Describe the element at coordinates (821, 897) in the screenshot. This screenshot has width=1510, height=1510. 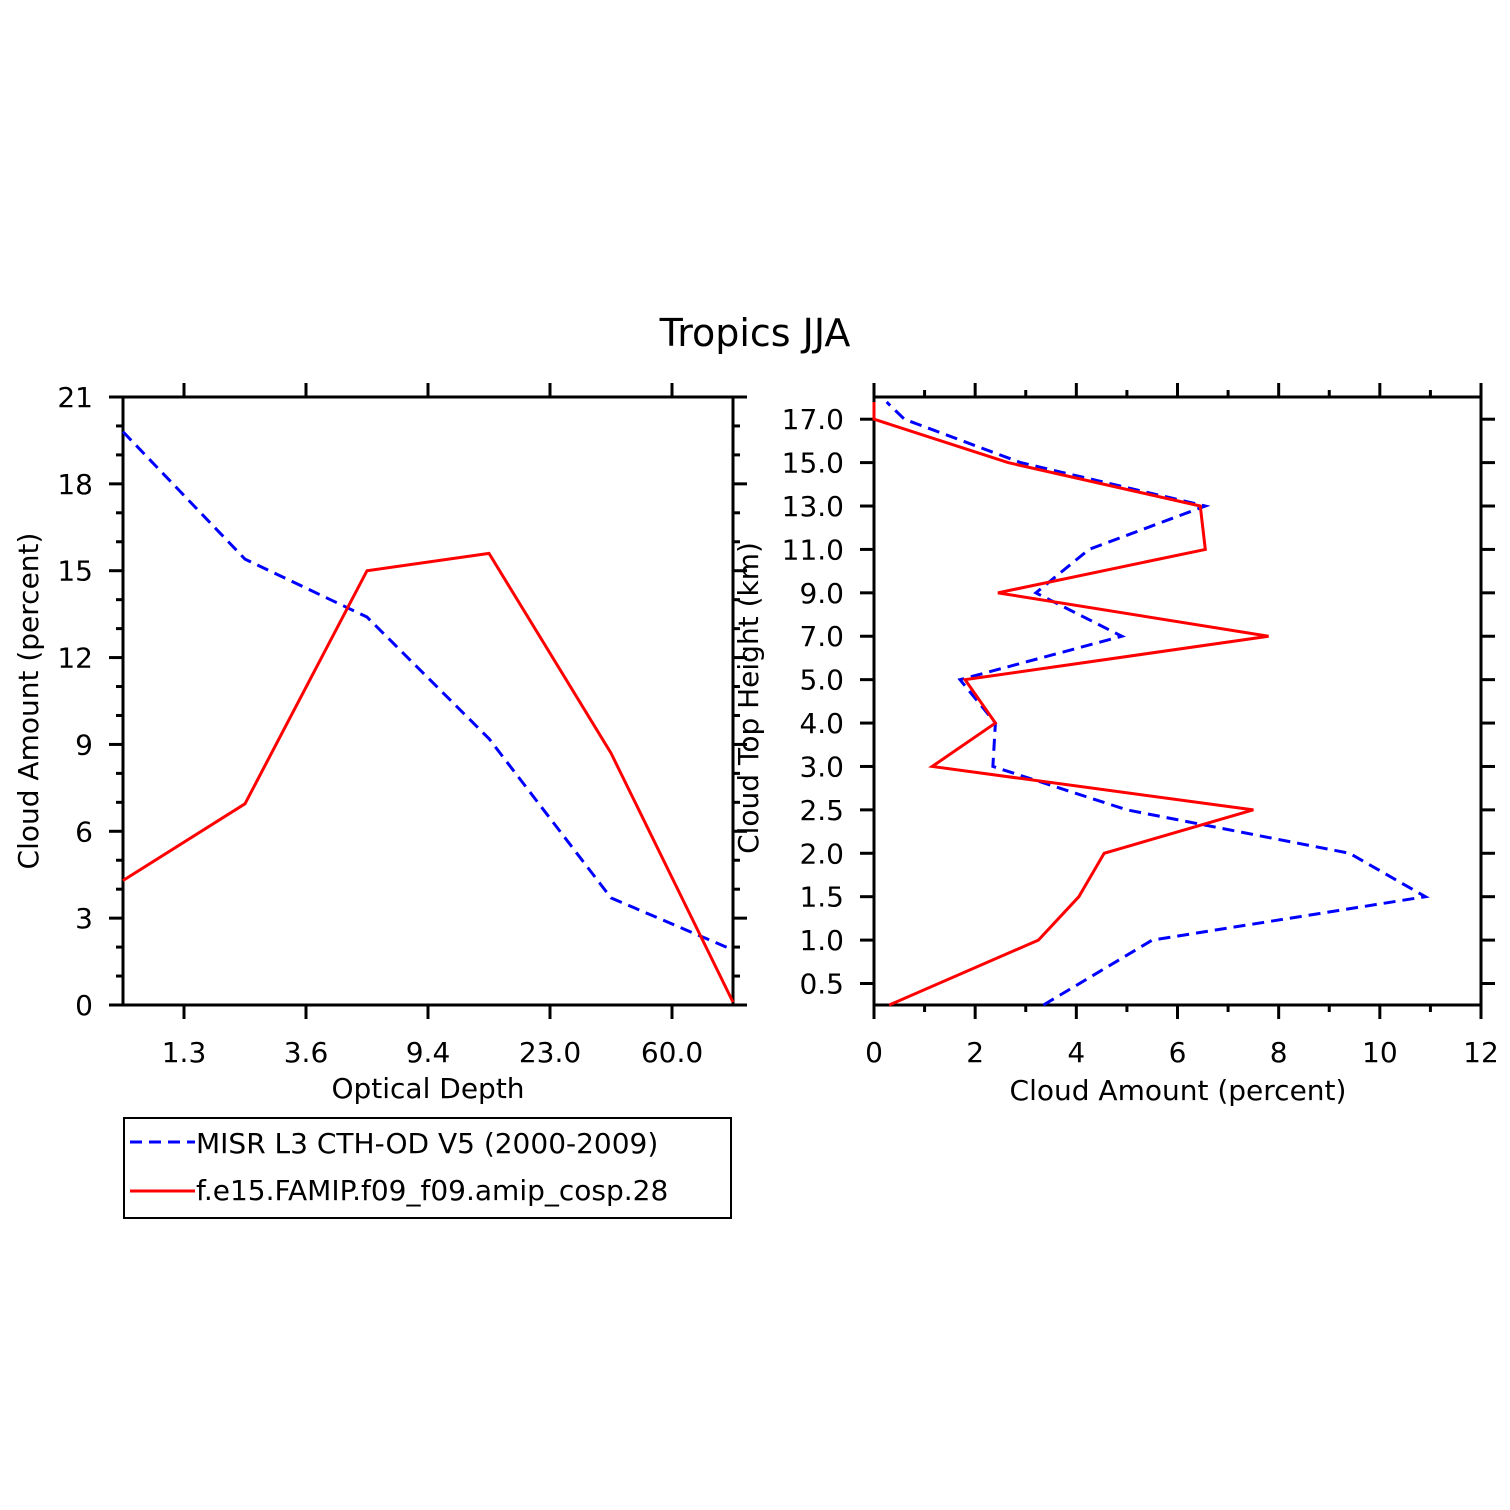
I see `right-ytick-label: 1.5` at that location.